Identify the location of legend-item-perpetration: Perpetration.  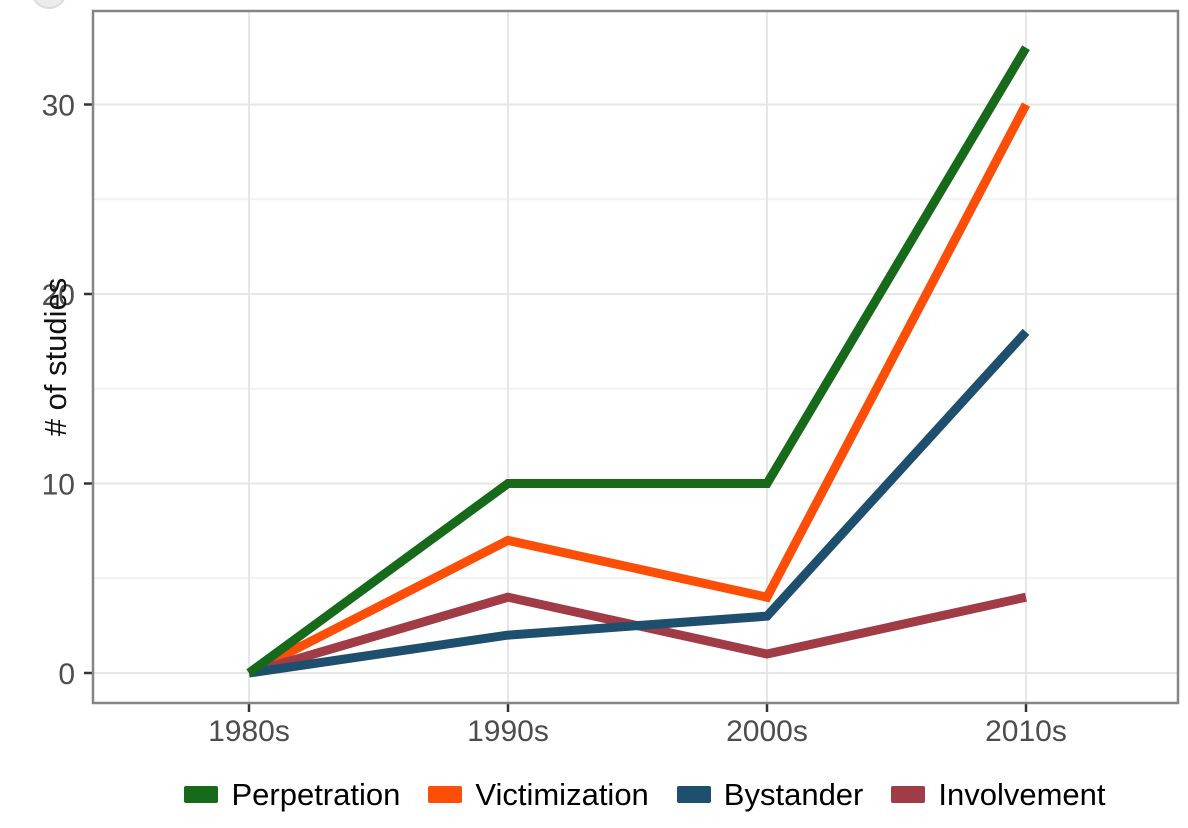
(292, 794).